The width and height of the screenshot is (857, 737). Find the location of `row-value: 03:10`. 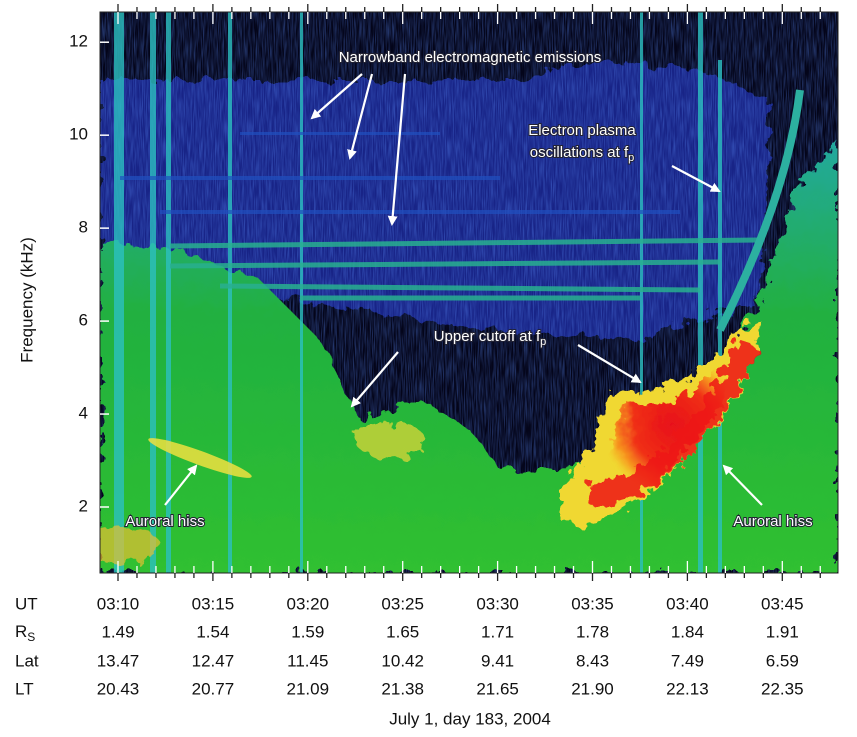

row-value: 03:10 is located at coordinates (118, 603).